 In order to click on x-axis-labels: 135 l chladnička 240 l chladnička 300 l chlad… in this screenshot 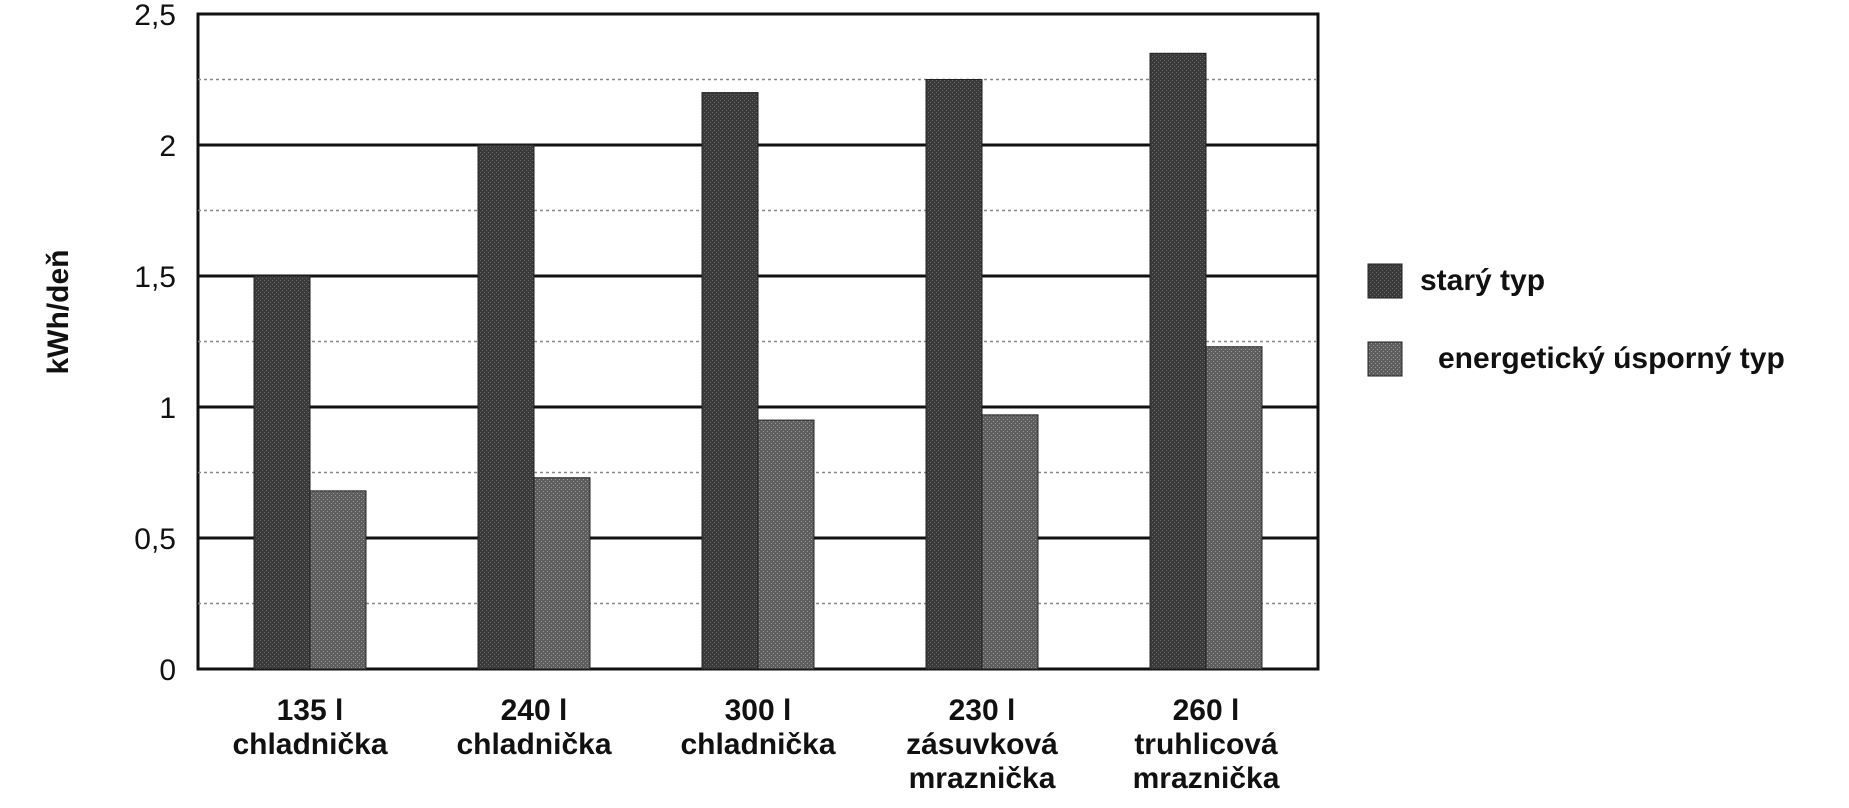, I will do `click(755, 744)`.